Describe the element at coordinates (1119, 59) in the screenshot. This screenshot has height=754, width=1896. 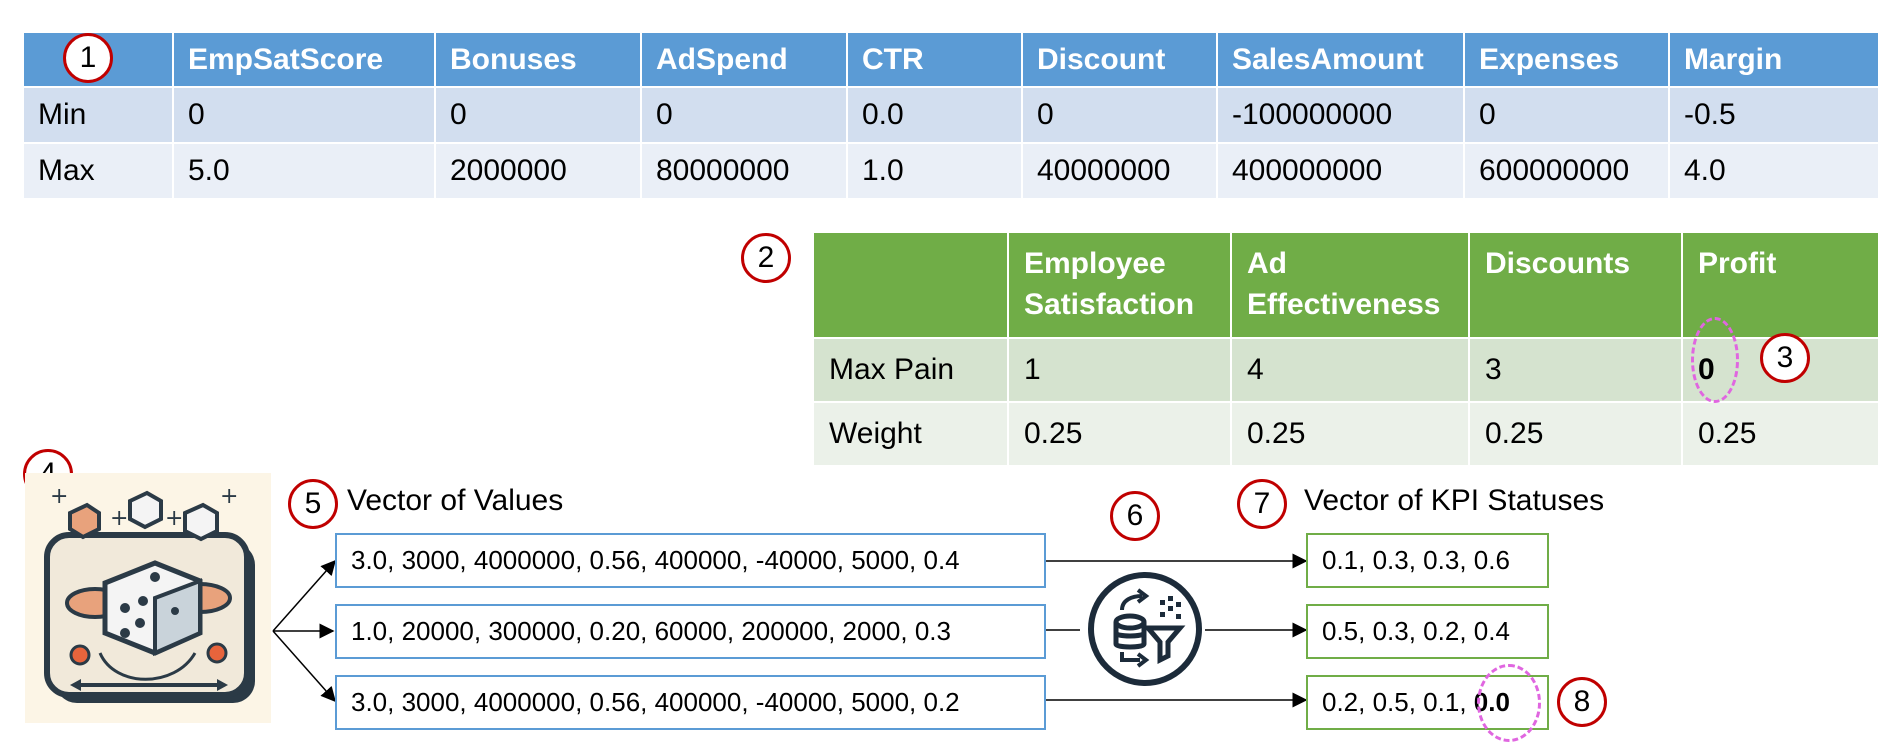
I see `header-cell: Discount` at that location.